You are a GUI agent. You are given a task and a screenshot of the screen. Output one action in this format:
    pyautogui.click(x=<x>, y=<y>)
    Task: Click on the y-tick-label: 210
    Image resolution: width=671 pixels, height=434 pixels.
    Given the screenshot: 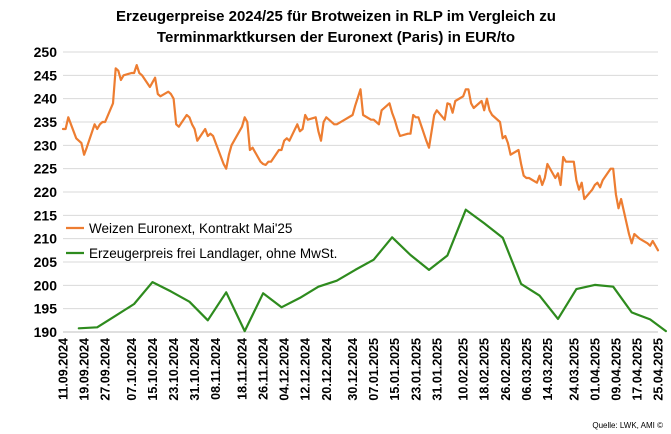 What is the action you would take?
    pyautogui.click(x=46, y=239)
    